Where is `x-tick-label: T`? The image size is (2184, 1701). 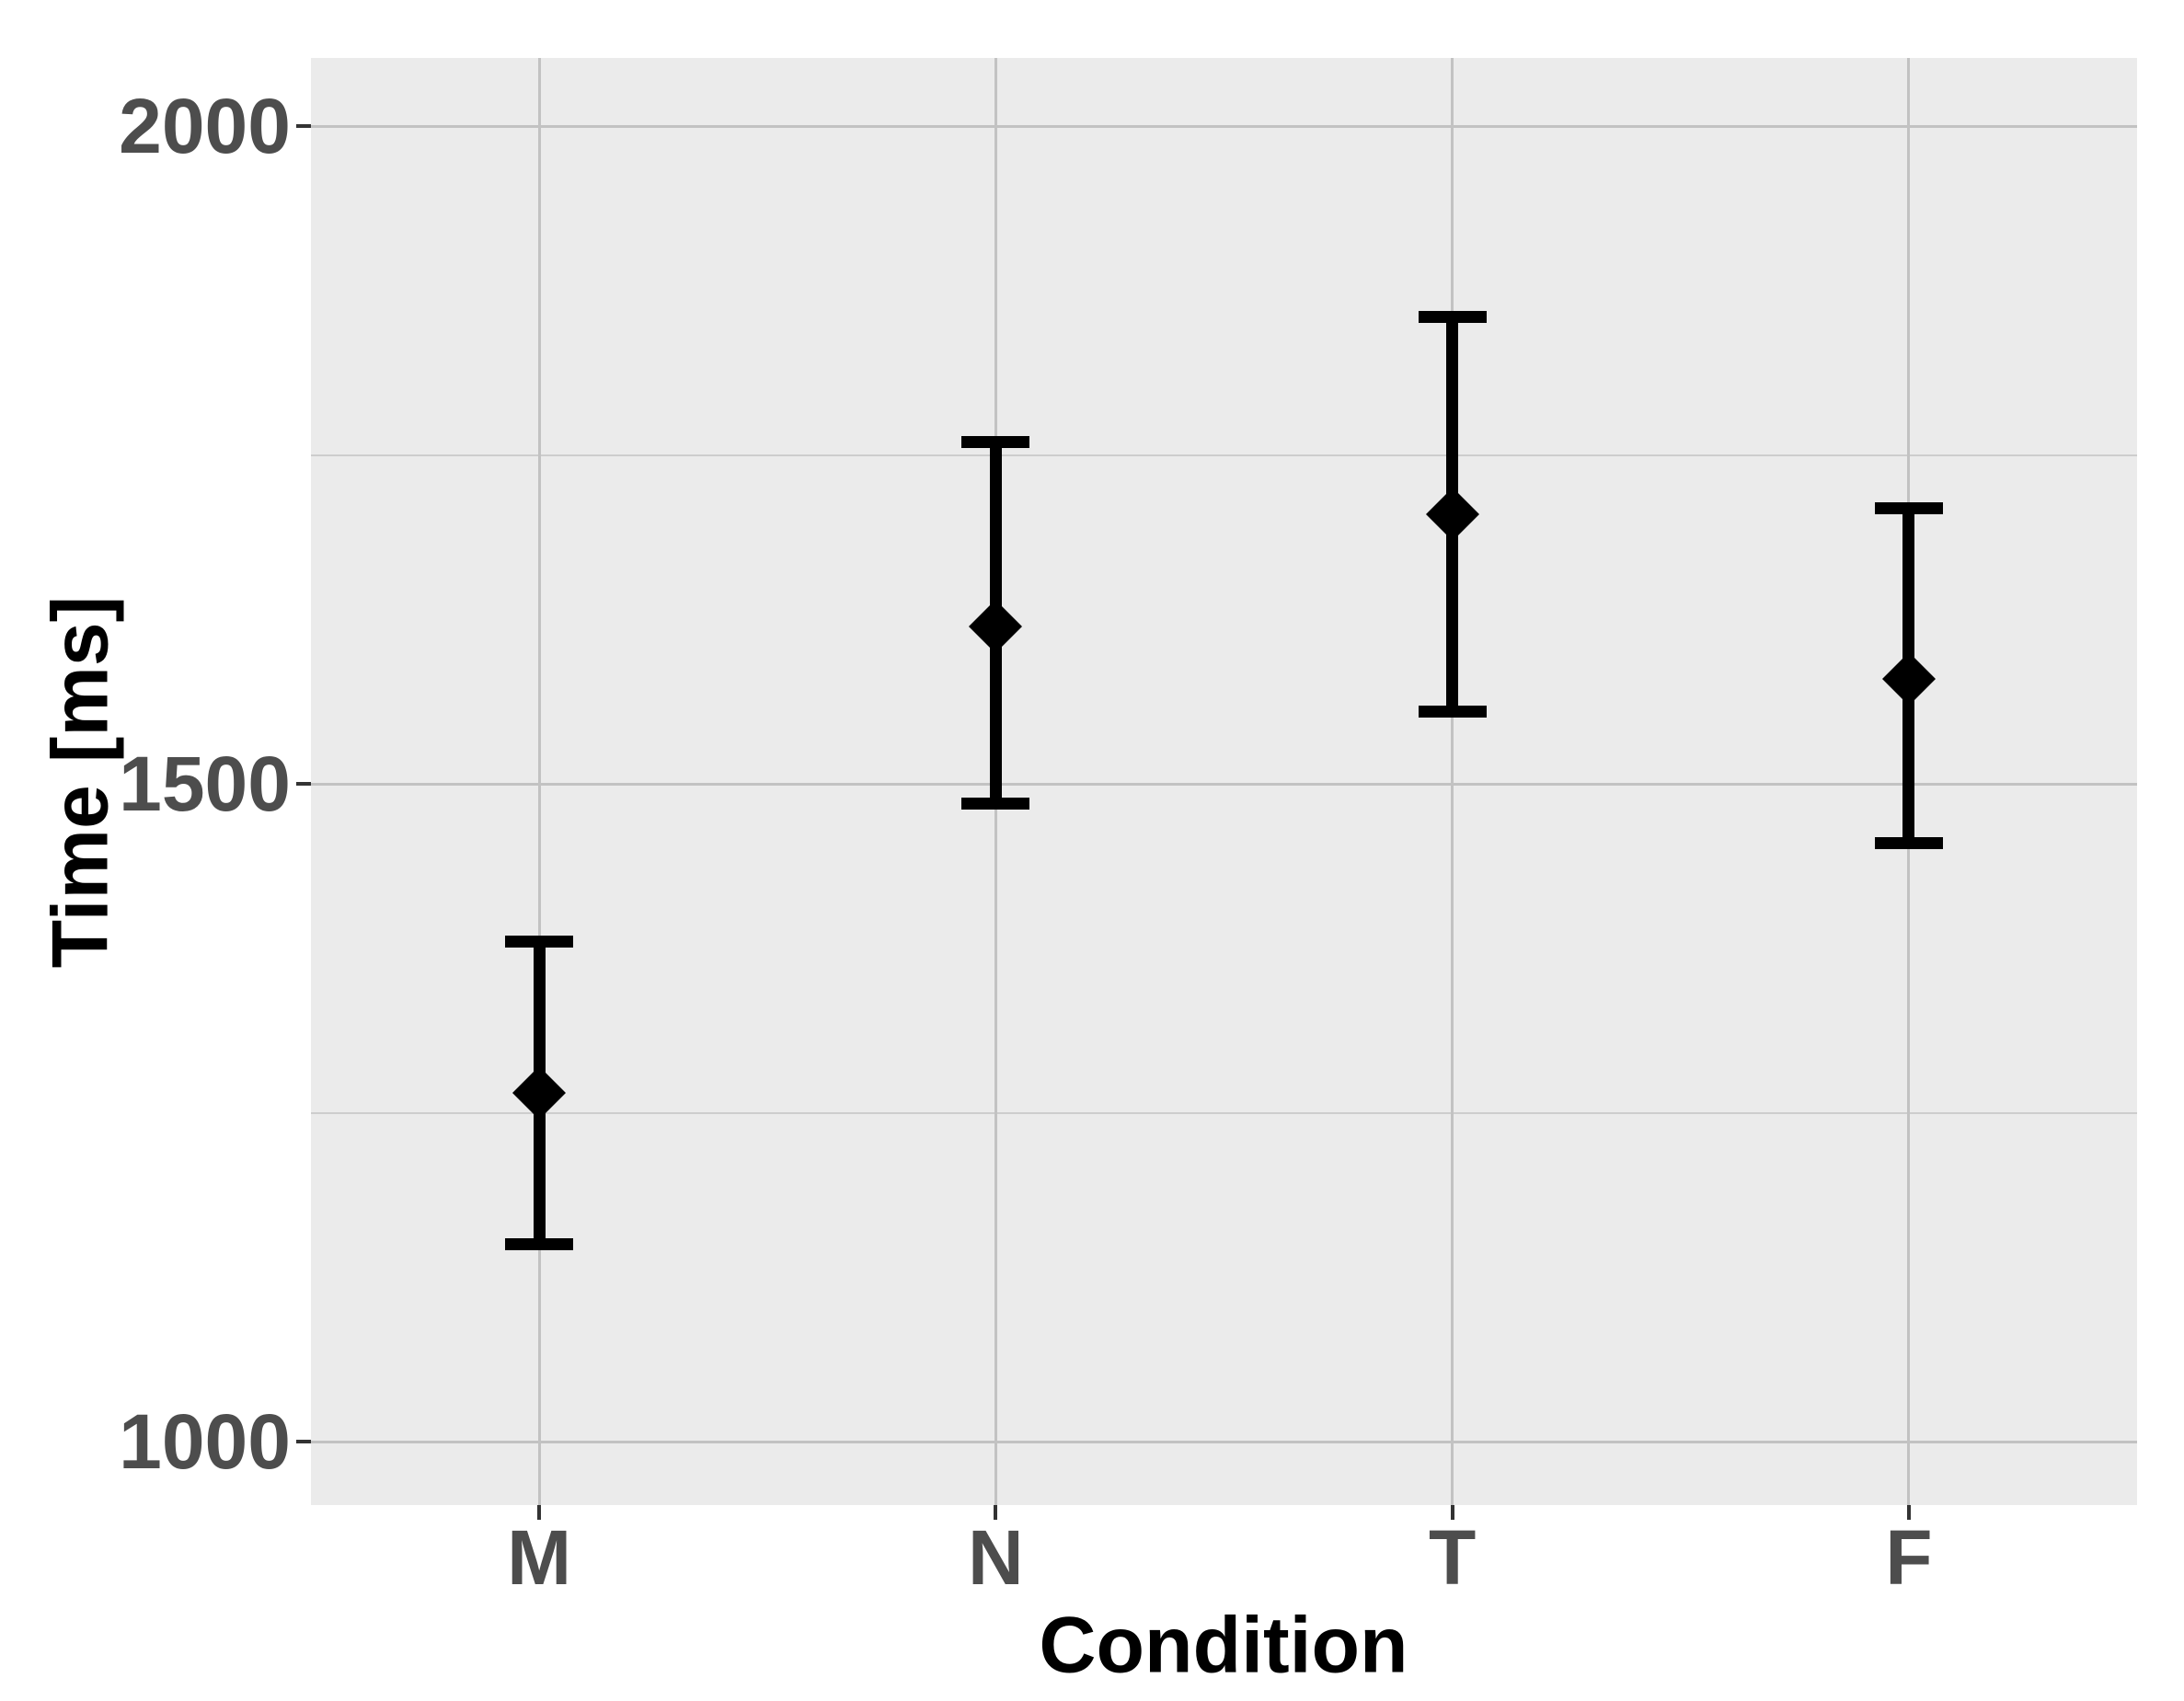
x-tick-label: T is located at coordinates (1452, 1557).